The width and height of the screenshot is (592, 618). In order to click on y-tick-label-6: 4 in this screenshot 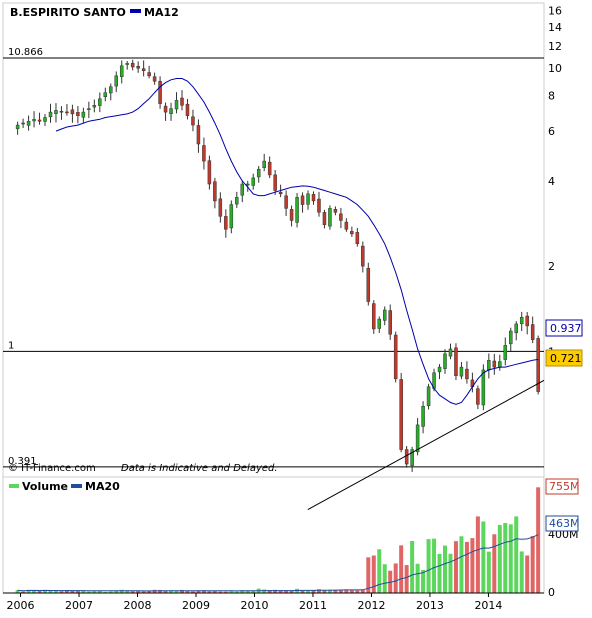, I will do `click(551, 181)`.